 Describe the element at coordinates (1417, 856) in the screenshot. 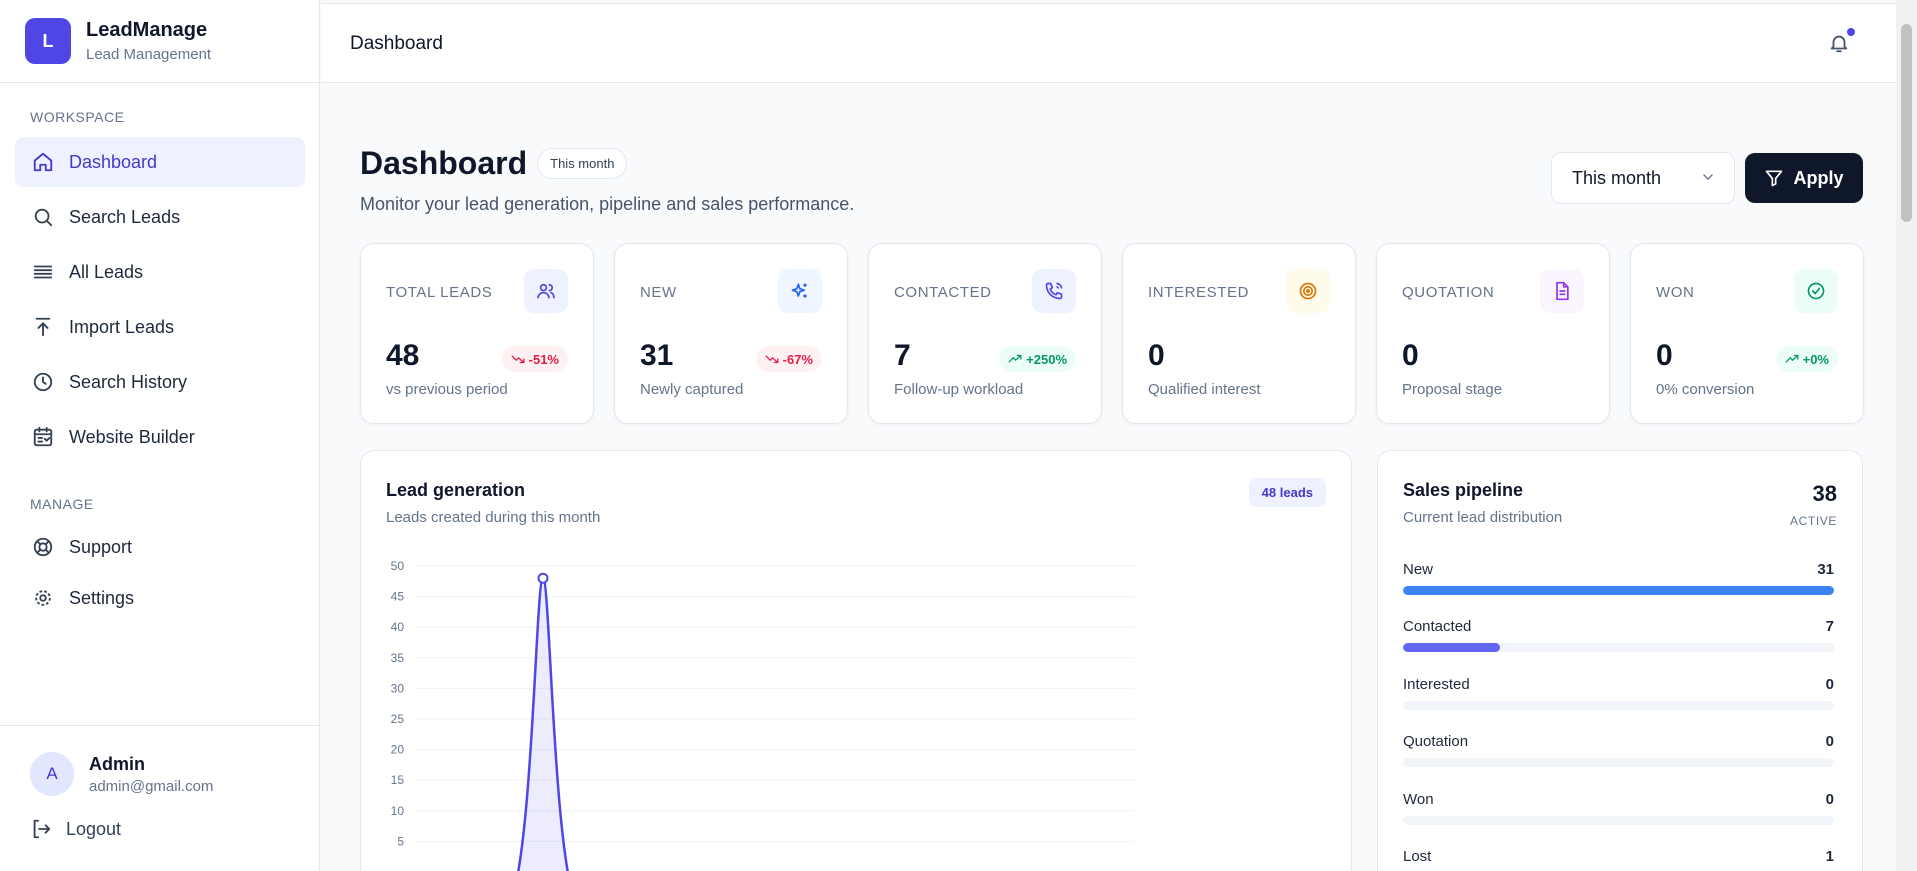

I see `stage-label: Lost` at that location.